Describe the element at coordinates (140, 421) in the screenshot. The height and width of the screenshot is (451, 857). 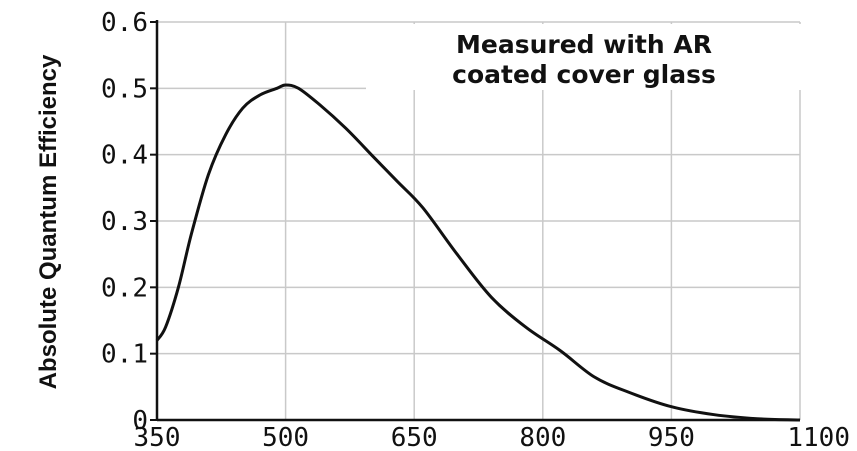
I see `y-tick-label-0: 0` at that location.